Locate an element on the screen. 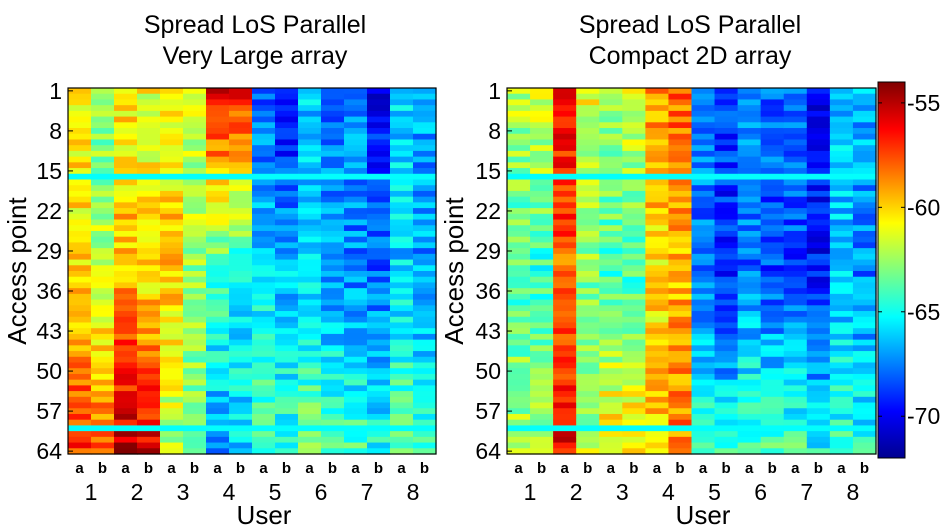 This screenshot has width=945, height=532. x-tick-label: 5 is located at coordinates (714, 492).